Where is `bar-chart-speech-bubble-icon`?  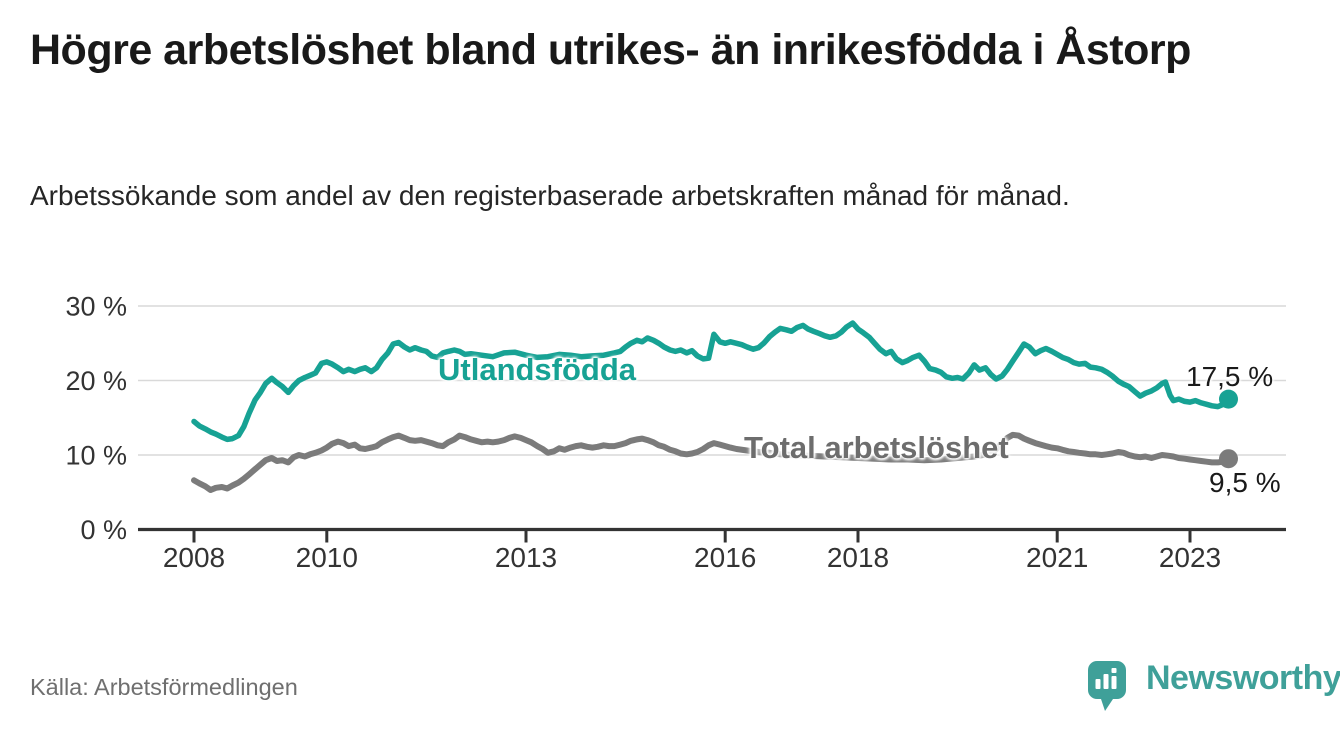 bar-chart-speech-bubble-icon is located at coordinates (1107, 687).